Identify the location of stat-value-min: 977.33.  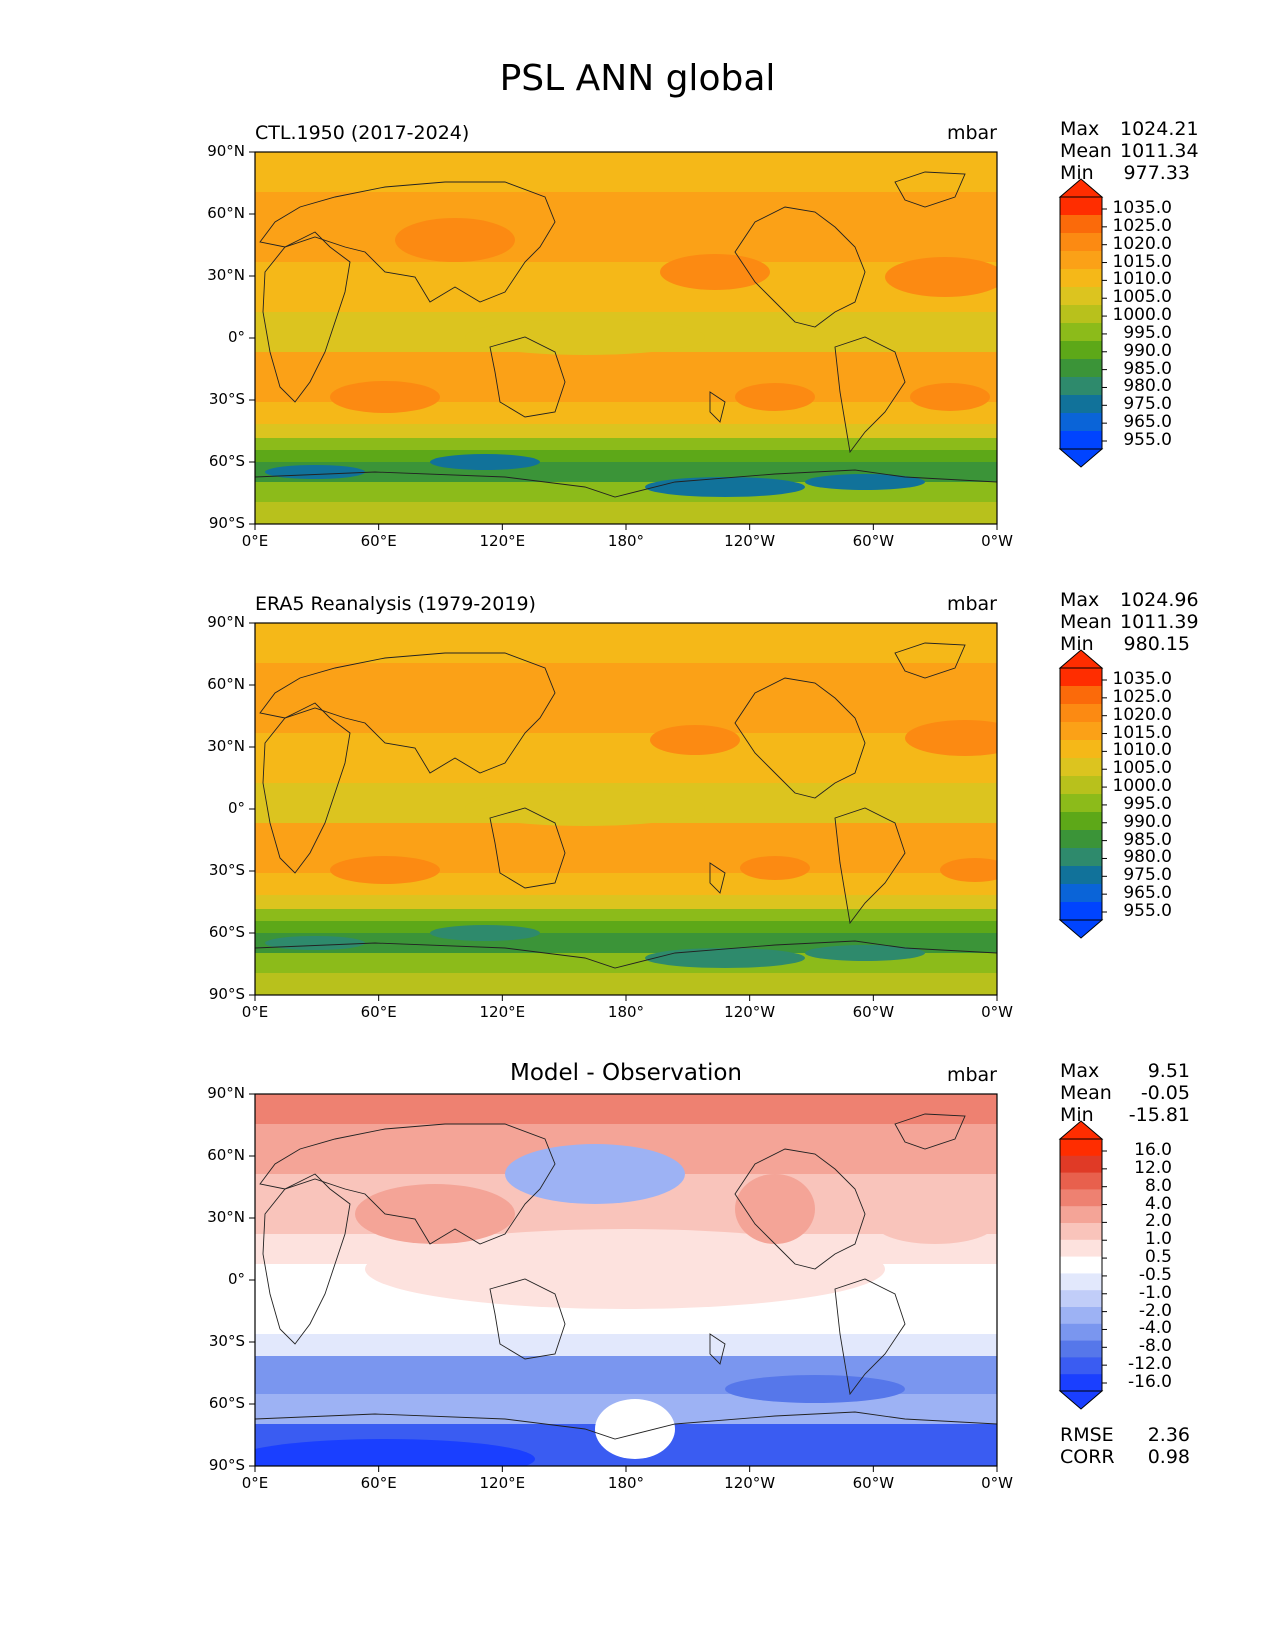
(1156, 173).